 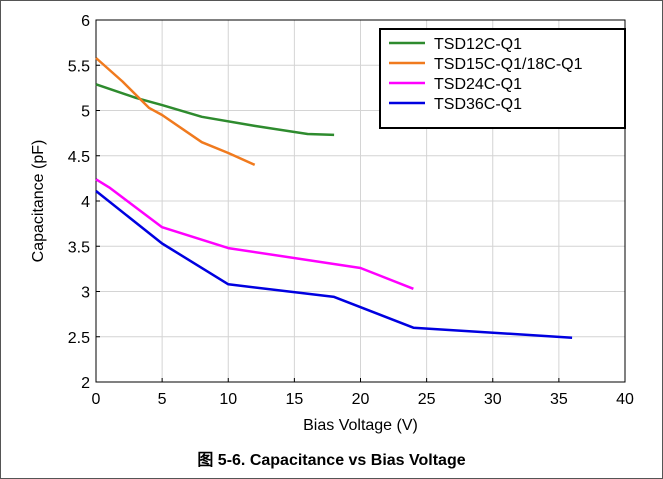 What do you see at coordinates (96, 399) in the screenshot?
I see `x-tick-label: 0` at bounding box center [96, 399].